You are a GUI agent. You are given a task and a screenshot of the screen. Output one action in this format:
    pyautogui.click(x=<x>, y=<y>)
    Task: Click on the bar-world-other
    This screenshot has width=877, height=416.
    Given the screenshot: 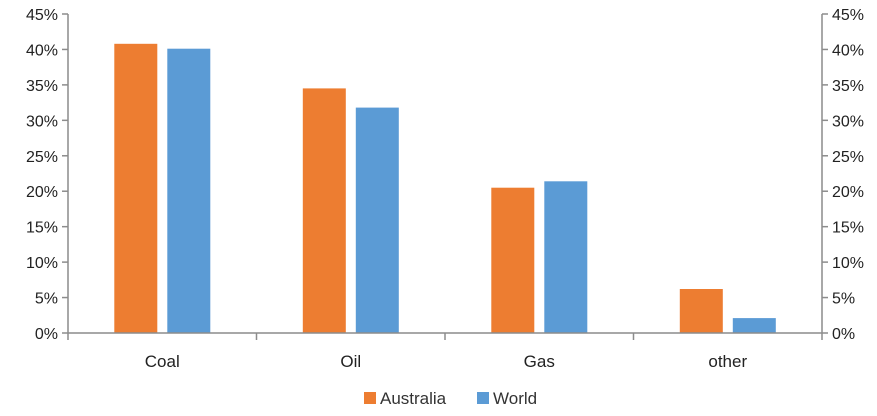 What is the action you would take?
    pyautogui.click(x=754, y=325)
    